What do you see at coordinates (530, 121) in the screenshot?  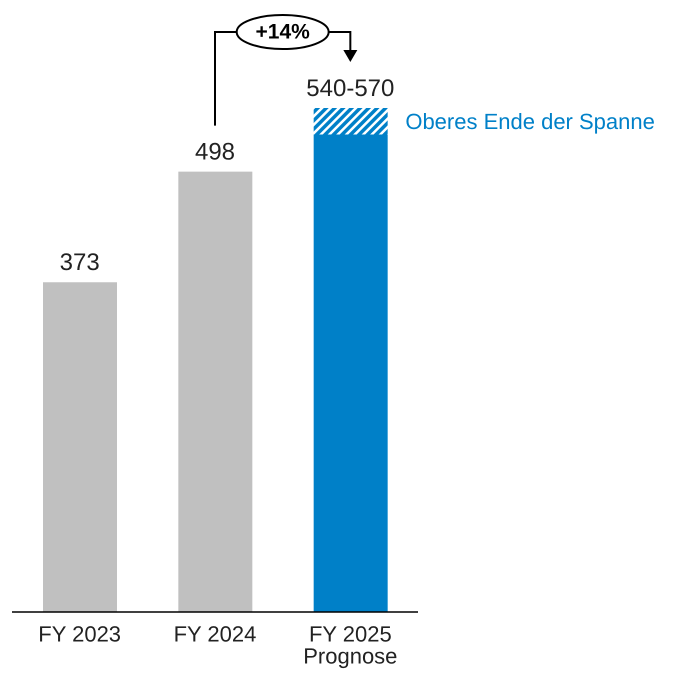 I see `series-label: Oberes Ende der Spanne` at bounding box center [530, 121].